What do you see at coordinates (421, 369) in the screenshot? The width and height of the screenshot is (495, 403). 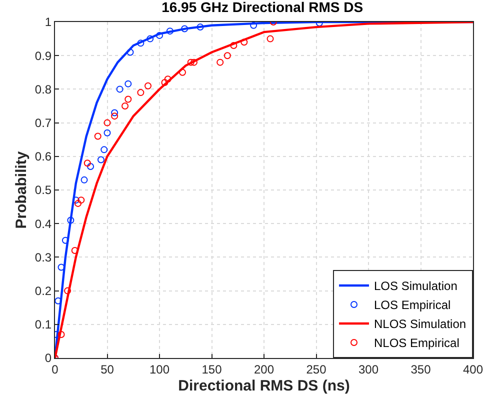 I see `x-tick-label: 350` at bounding box center [421, 369].